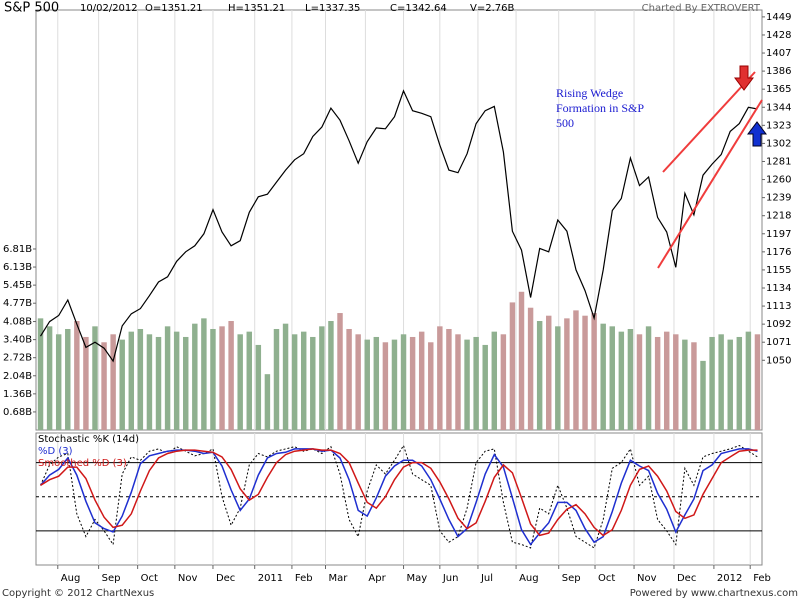  Describe the element at coordinates (778, 143) in the screenshot. I see `y-tick-label: 1302` at that location.